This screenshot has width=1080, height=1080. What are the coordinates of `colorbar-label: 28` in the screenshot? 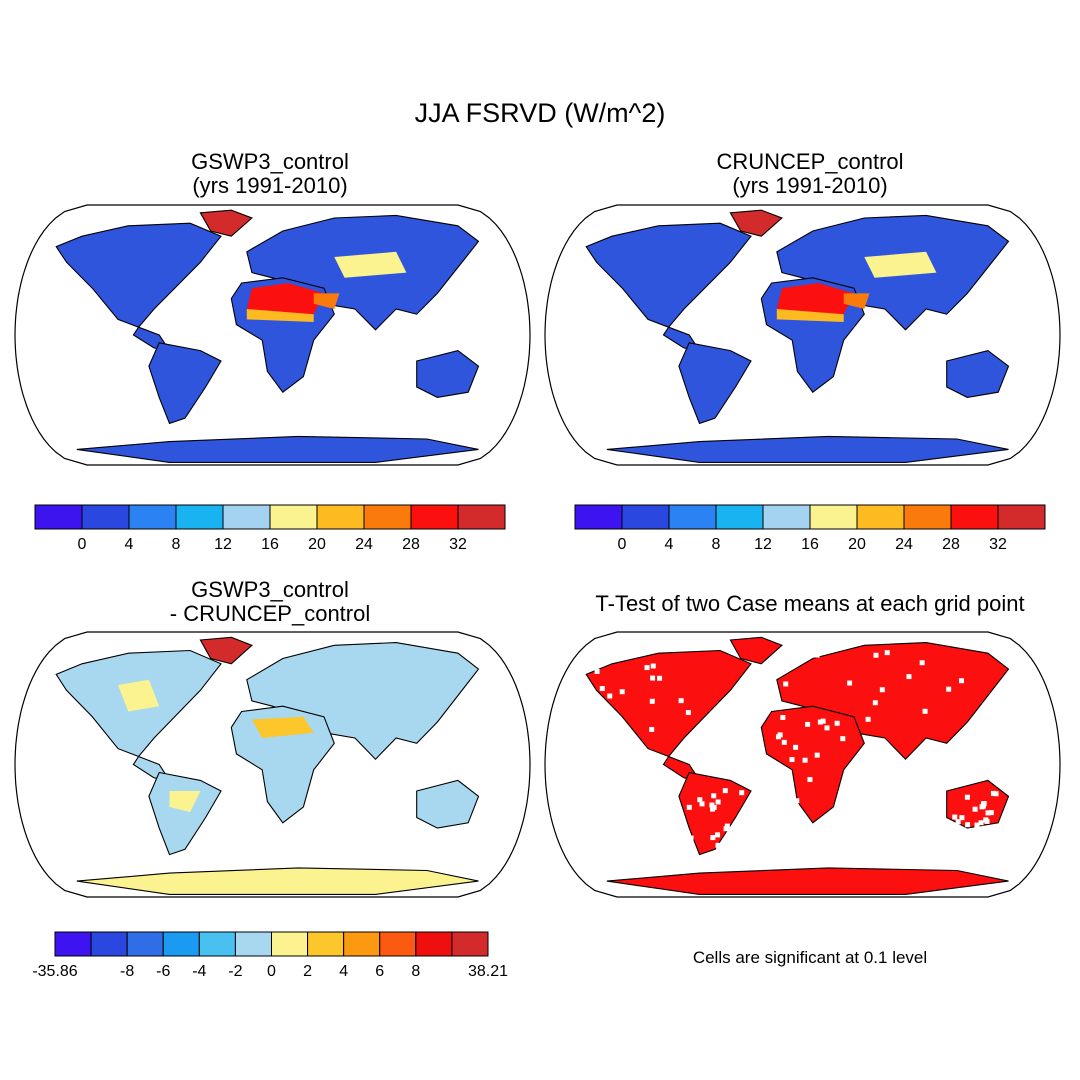 It's located at (951, 544).